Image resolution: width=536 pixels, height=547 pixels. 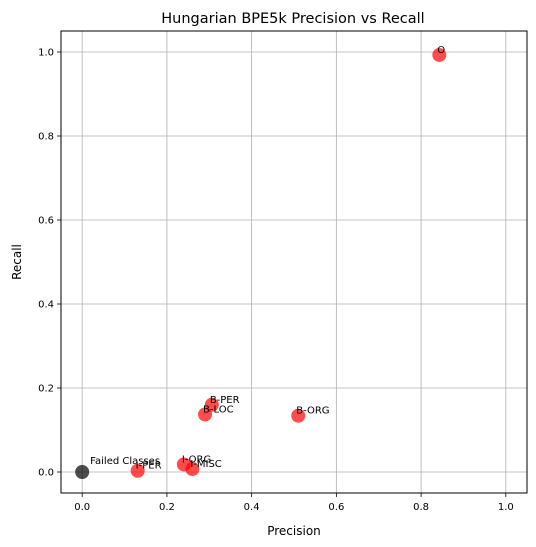 I want to click on y-tick-label: 0.6, so click(x=46, y=221).